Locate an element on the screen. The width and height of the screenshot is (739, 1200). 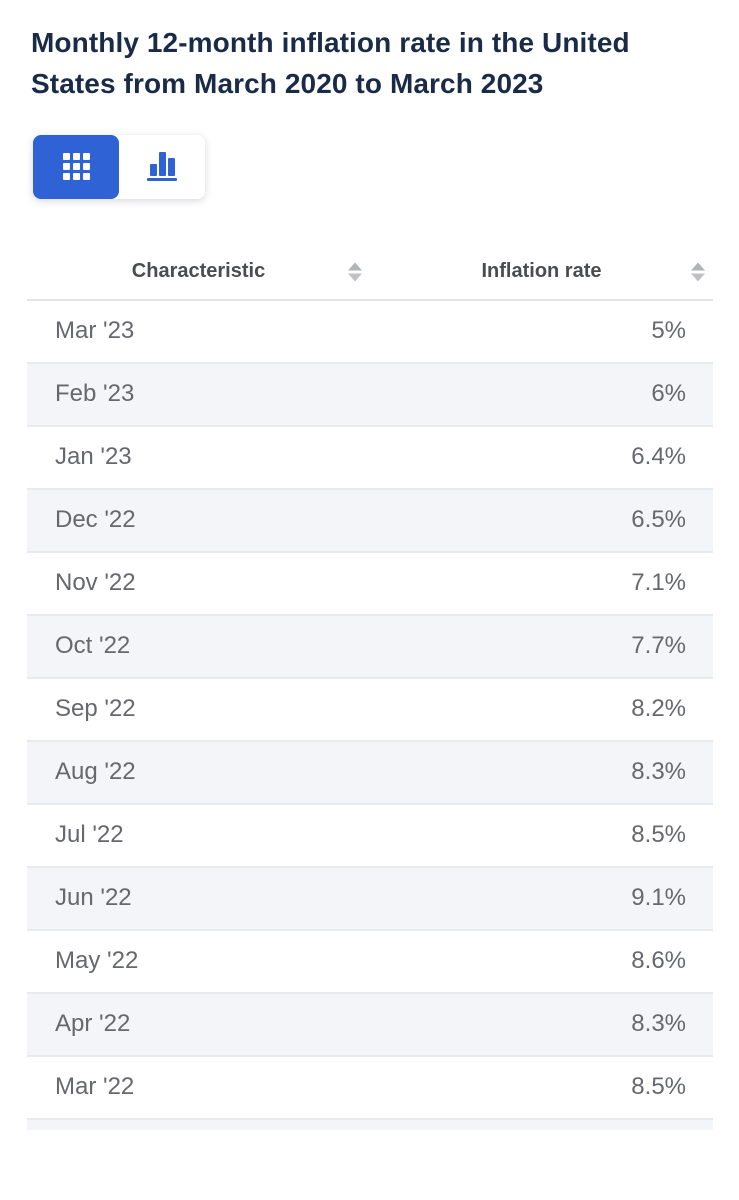
table-header-row: Characteristic Inflation rate is located at coordinates (370, 273).